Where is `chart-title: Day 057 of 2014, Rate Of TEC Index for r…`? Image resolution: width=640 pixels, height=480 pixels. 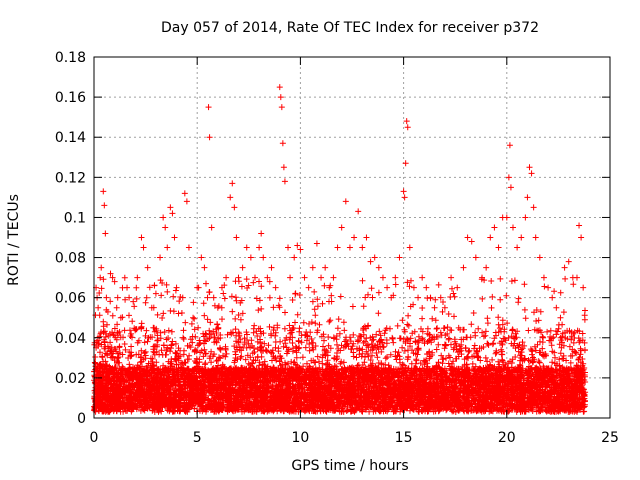 chart-title: Day 057 of 2014, Rate Of TEC Index for r… is located at coordinates (350, 28).